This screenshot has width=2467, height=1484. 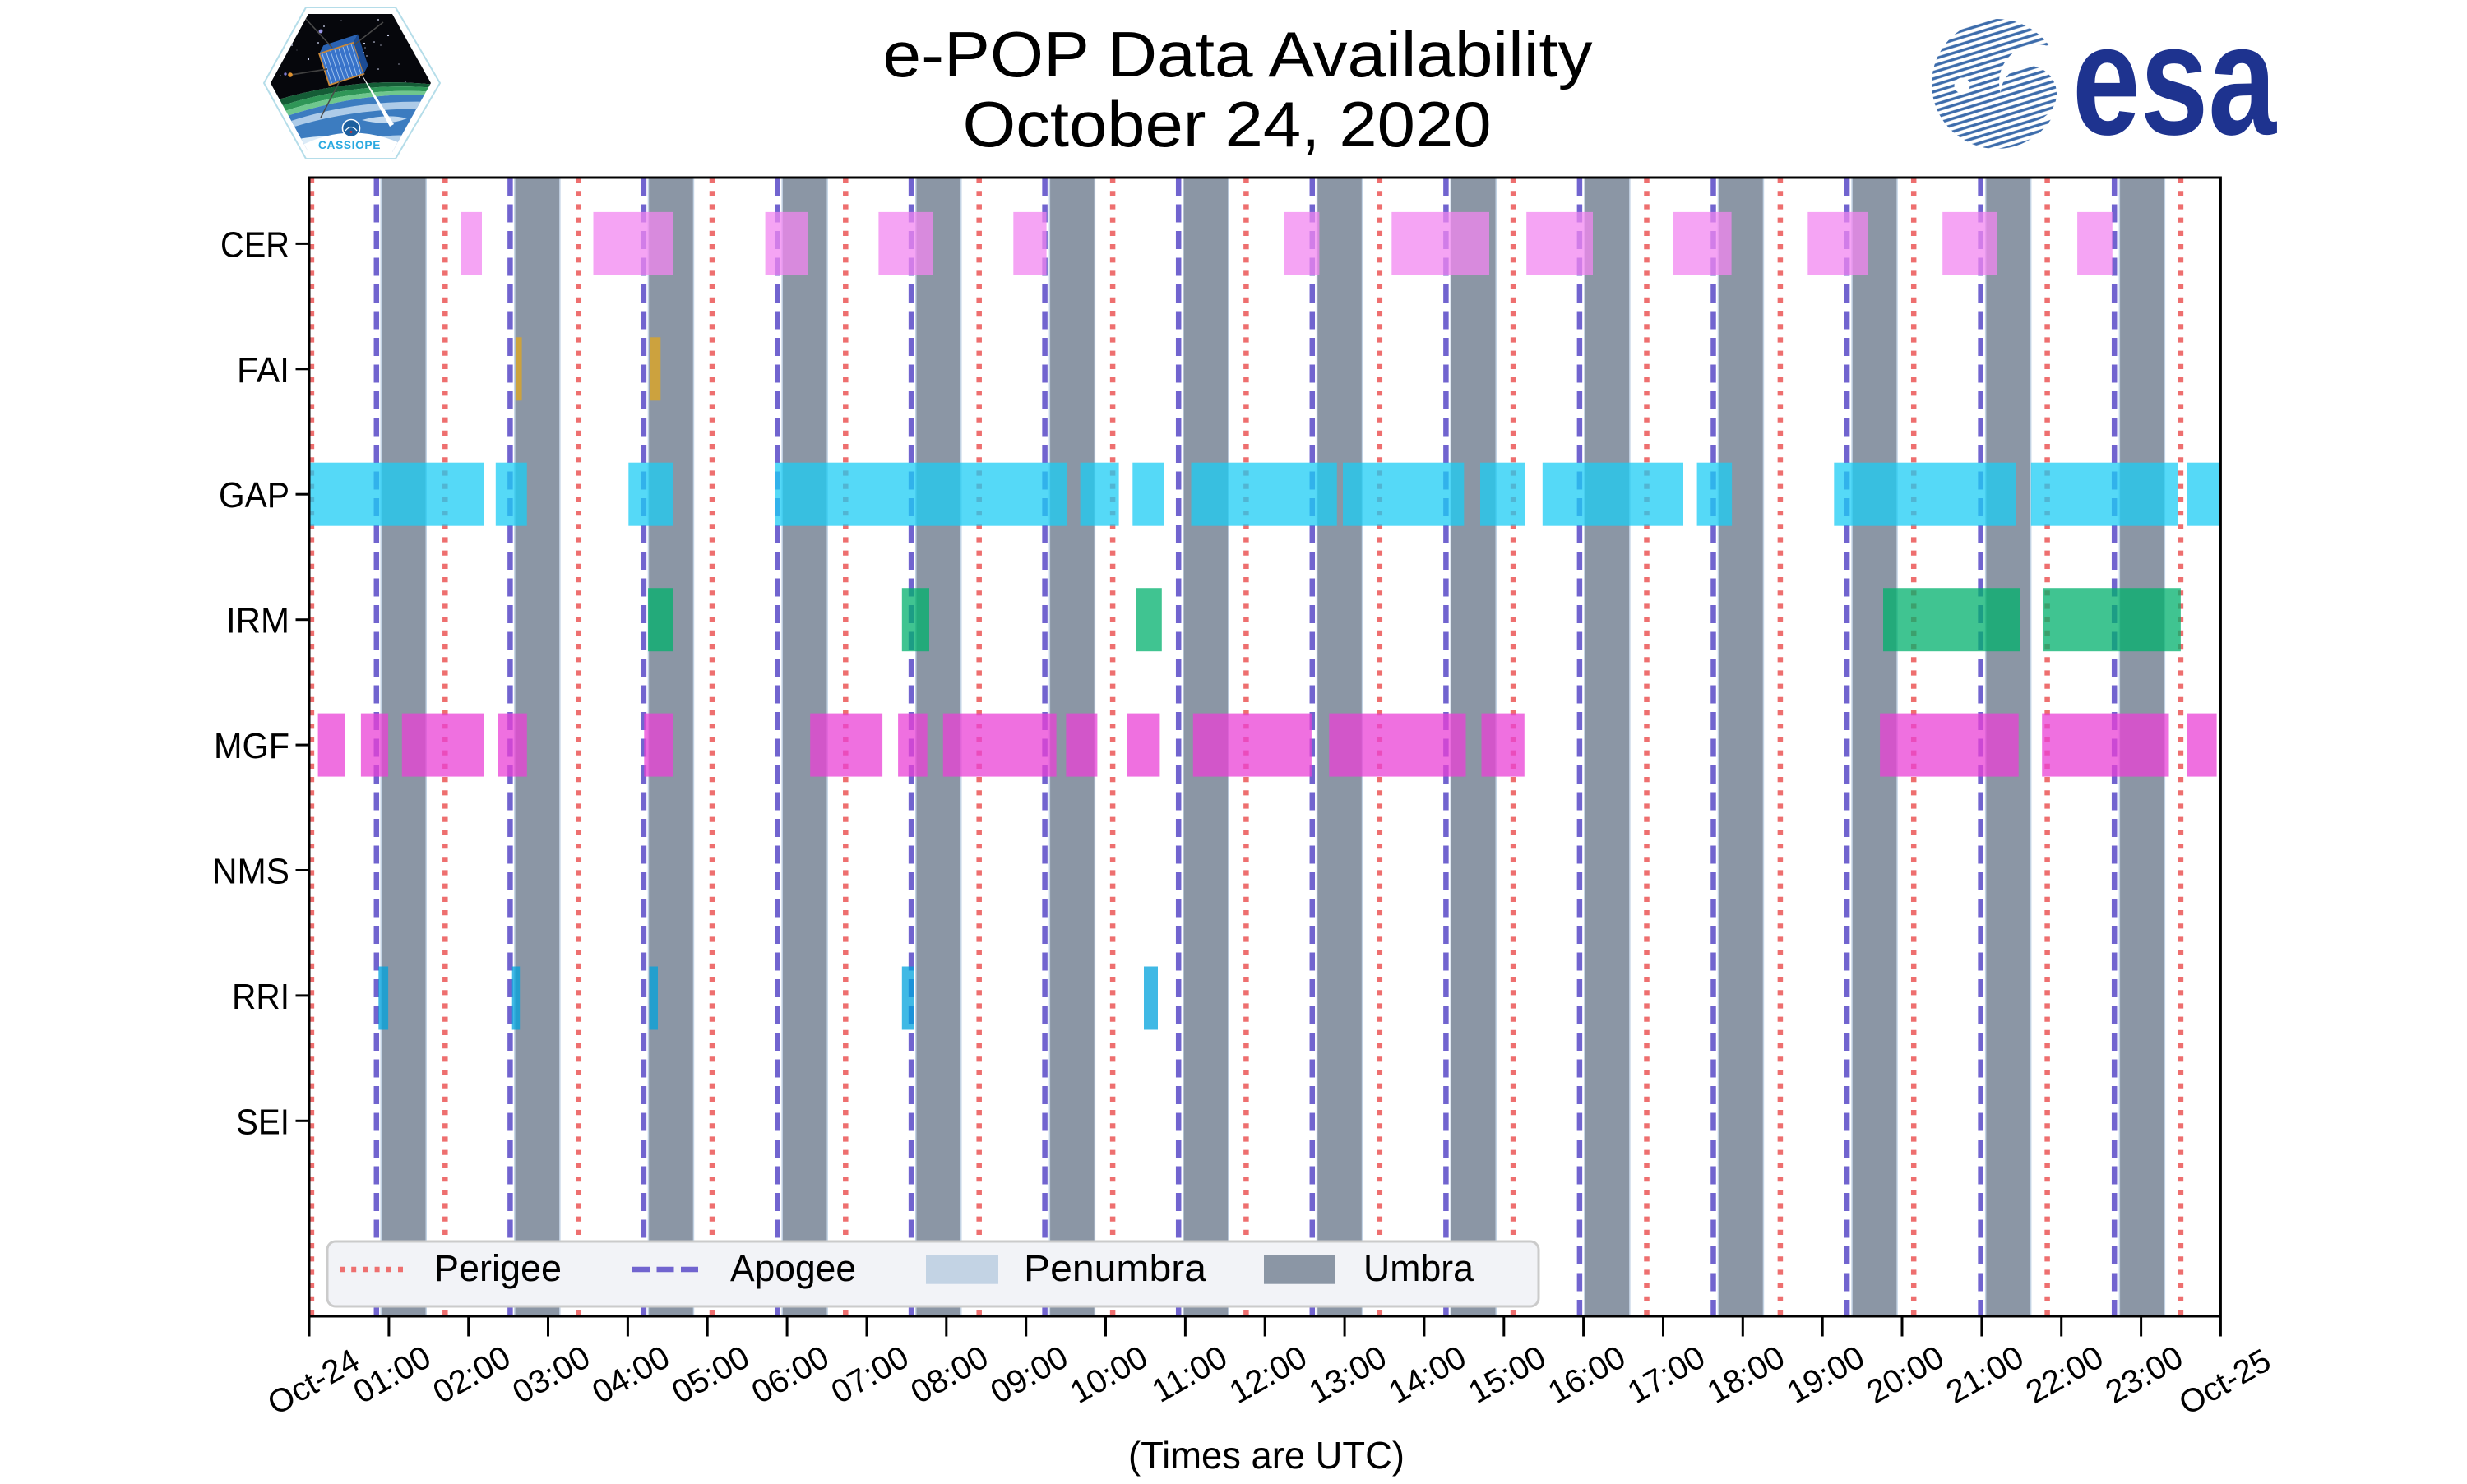 What do you see at coordinates (1419, 1268) in the screenshot?
I see `svg-text: Umbra` at bounding box center [1419, 1268].